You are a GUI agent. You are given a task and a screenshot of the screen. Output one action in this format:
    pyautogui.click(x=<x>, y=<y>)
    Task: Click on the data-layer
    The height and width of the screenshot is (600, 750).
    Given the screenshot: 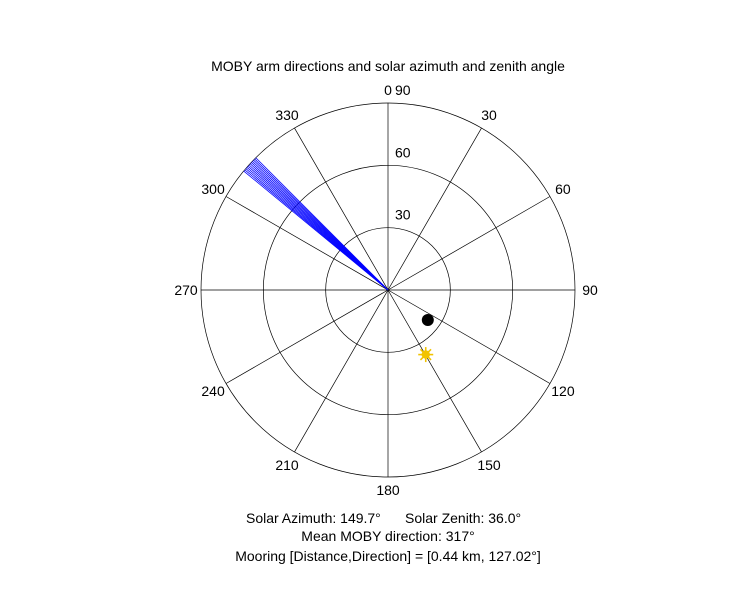 What is the action you would take?
    pyautogui.click(x=338, y=260)
    